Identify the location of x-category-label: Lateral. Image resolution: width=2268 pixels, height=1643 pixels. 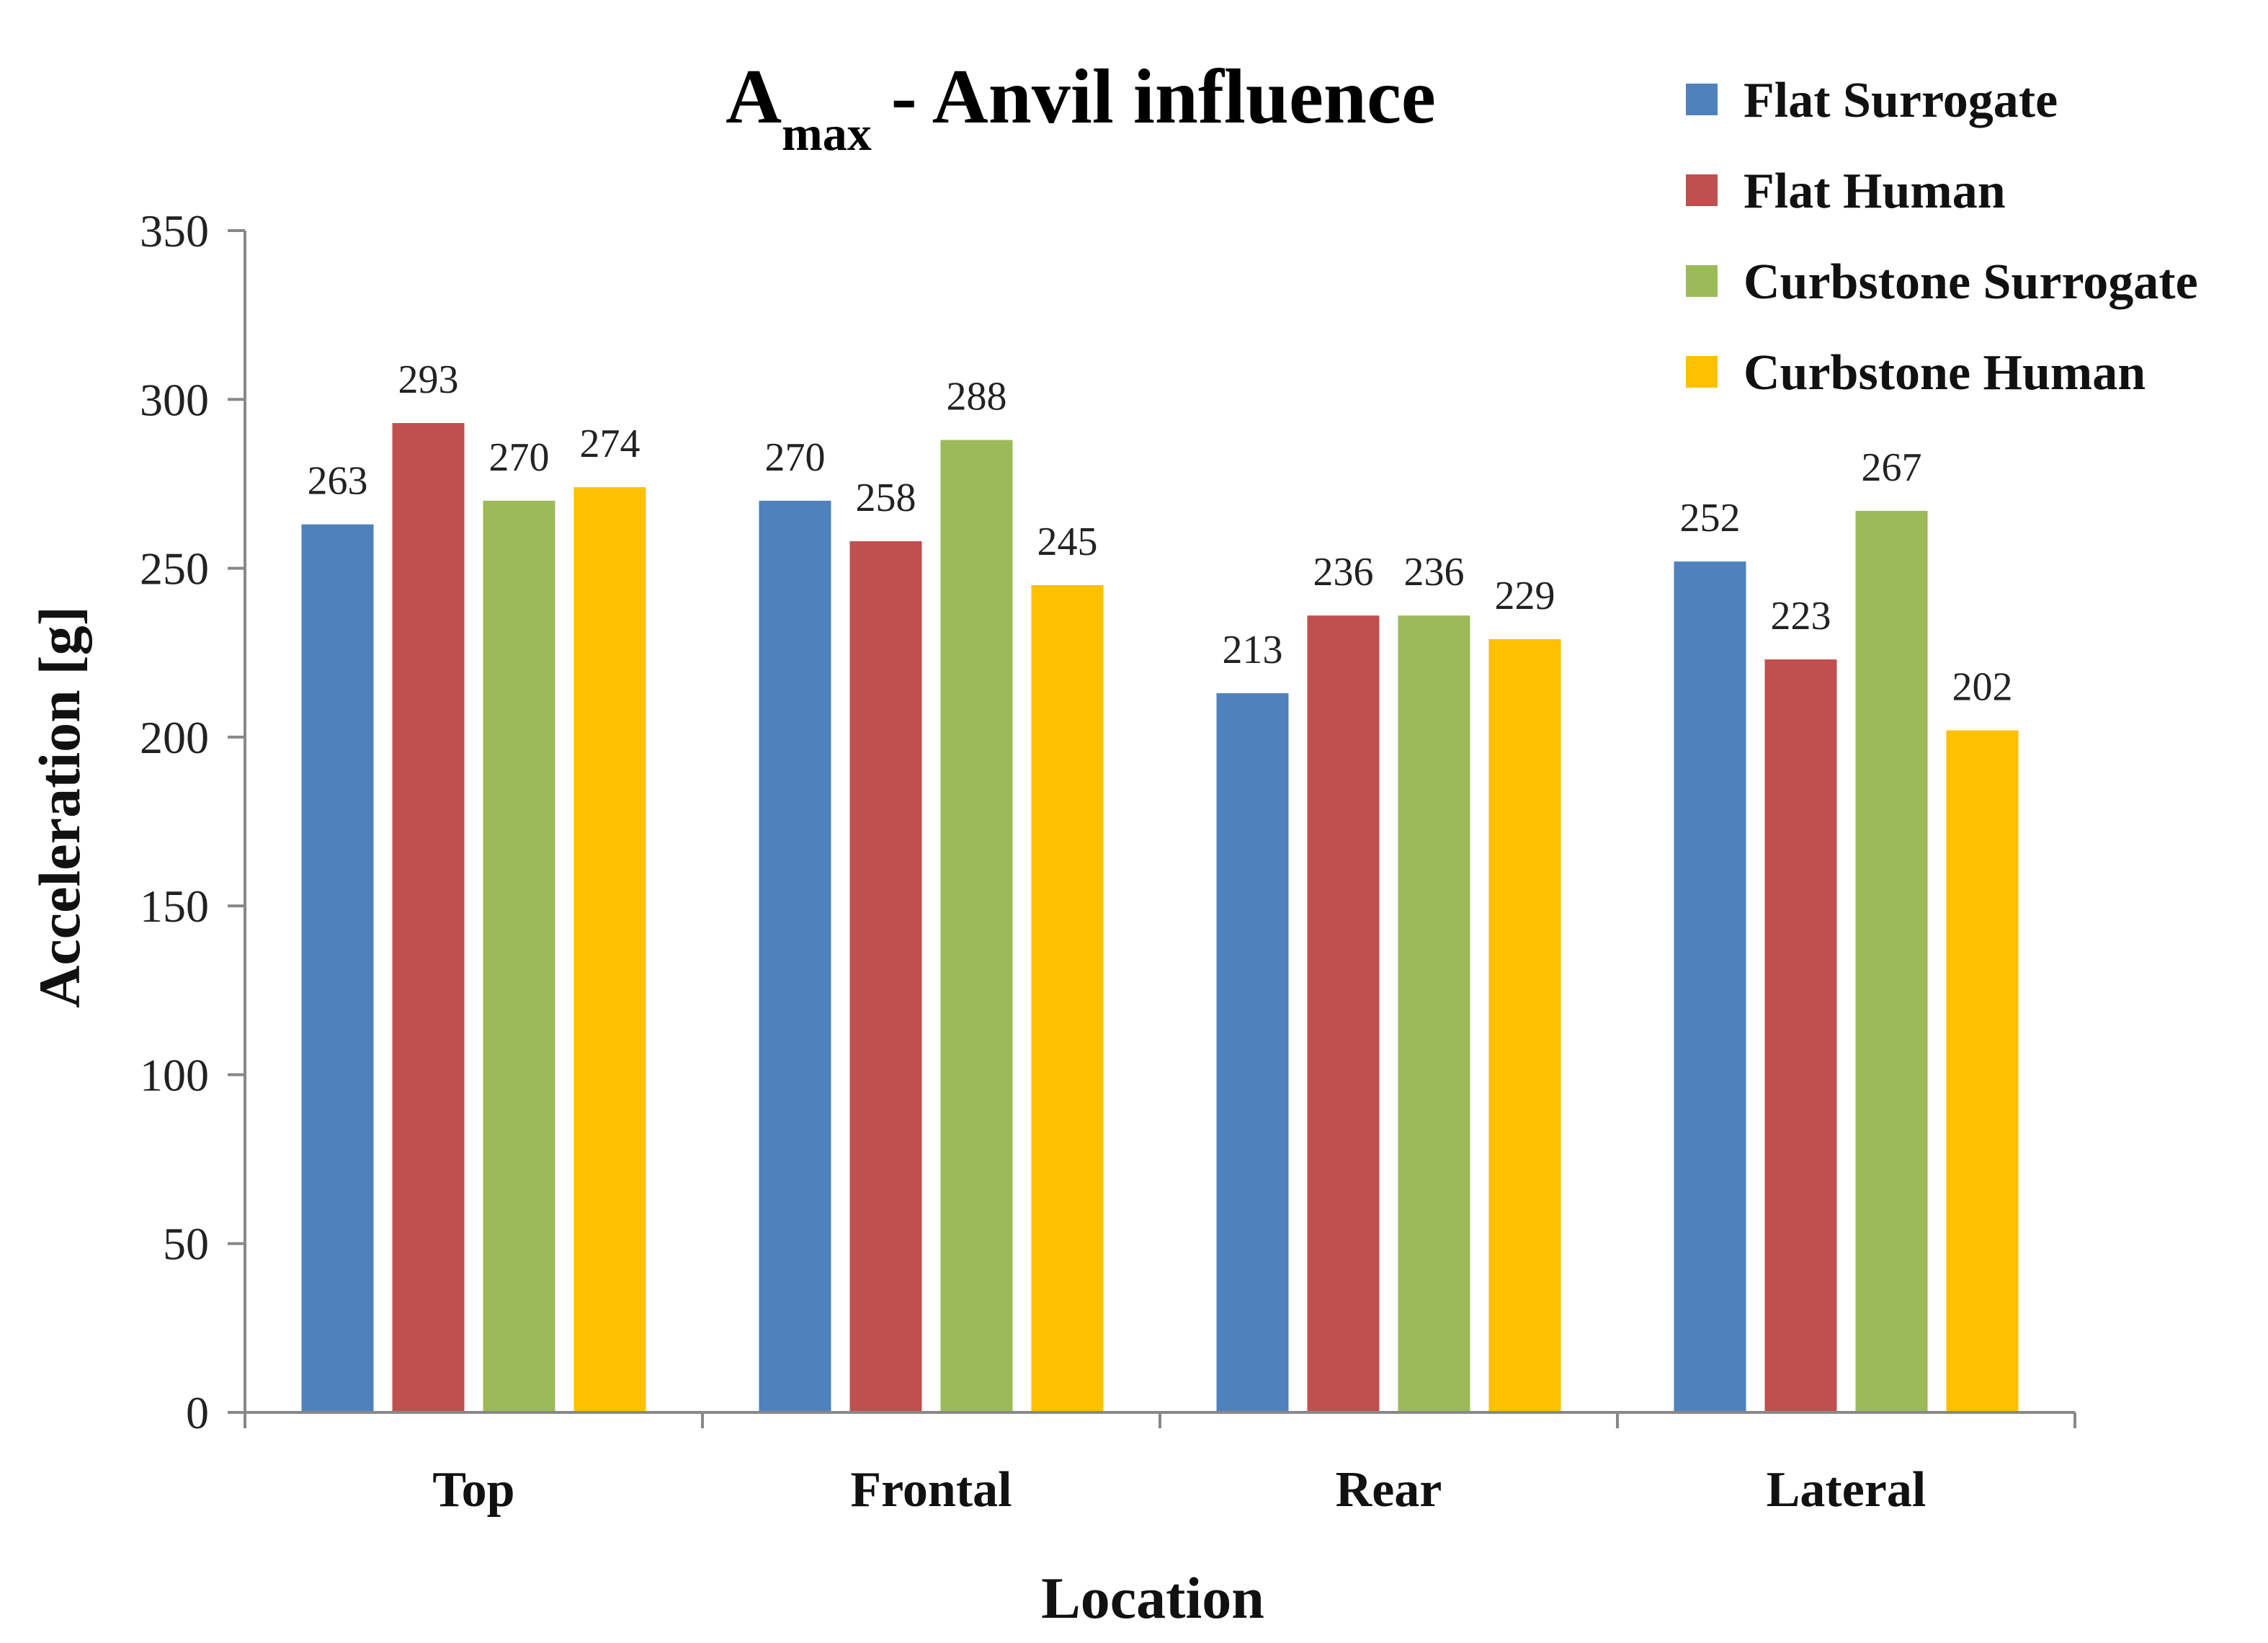
(1847, 1490).